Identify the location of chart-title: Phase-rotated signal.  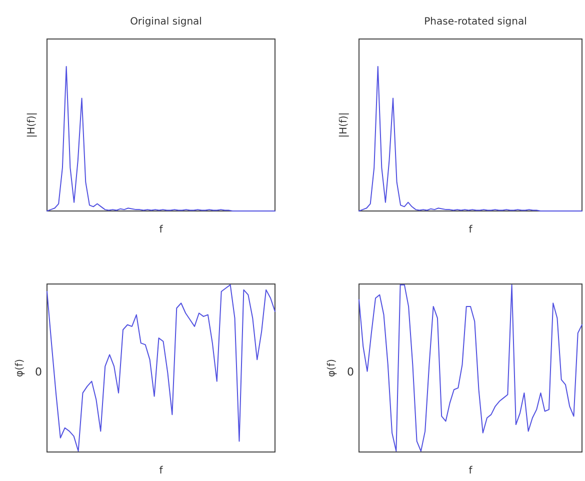
(475, 22).